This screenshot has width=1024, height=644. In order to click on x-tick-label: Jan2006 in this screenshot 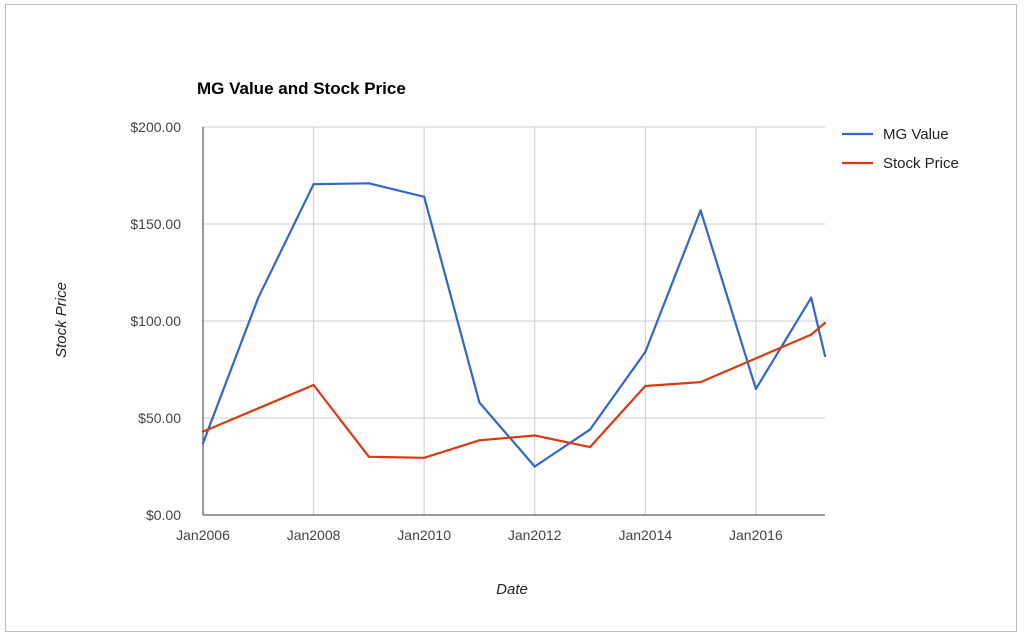, I will do `click(203, 535)`.